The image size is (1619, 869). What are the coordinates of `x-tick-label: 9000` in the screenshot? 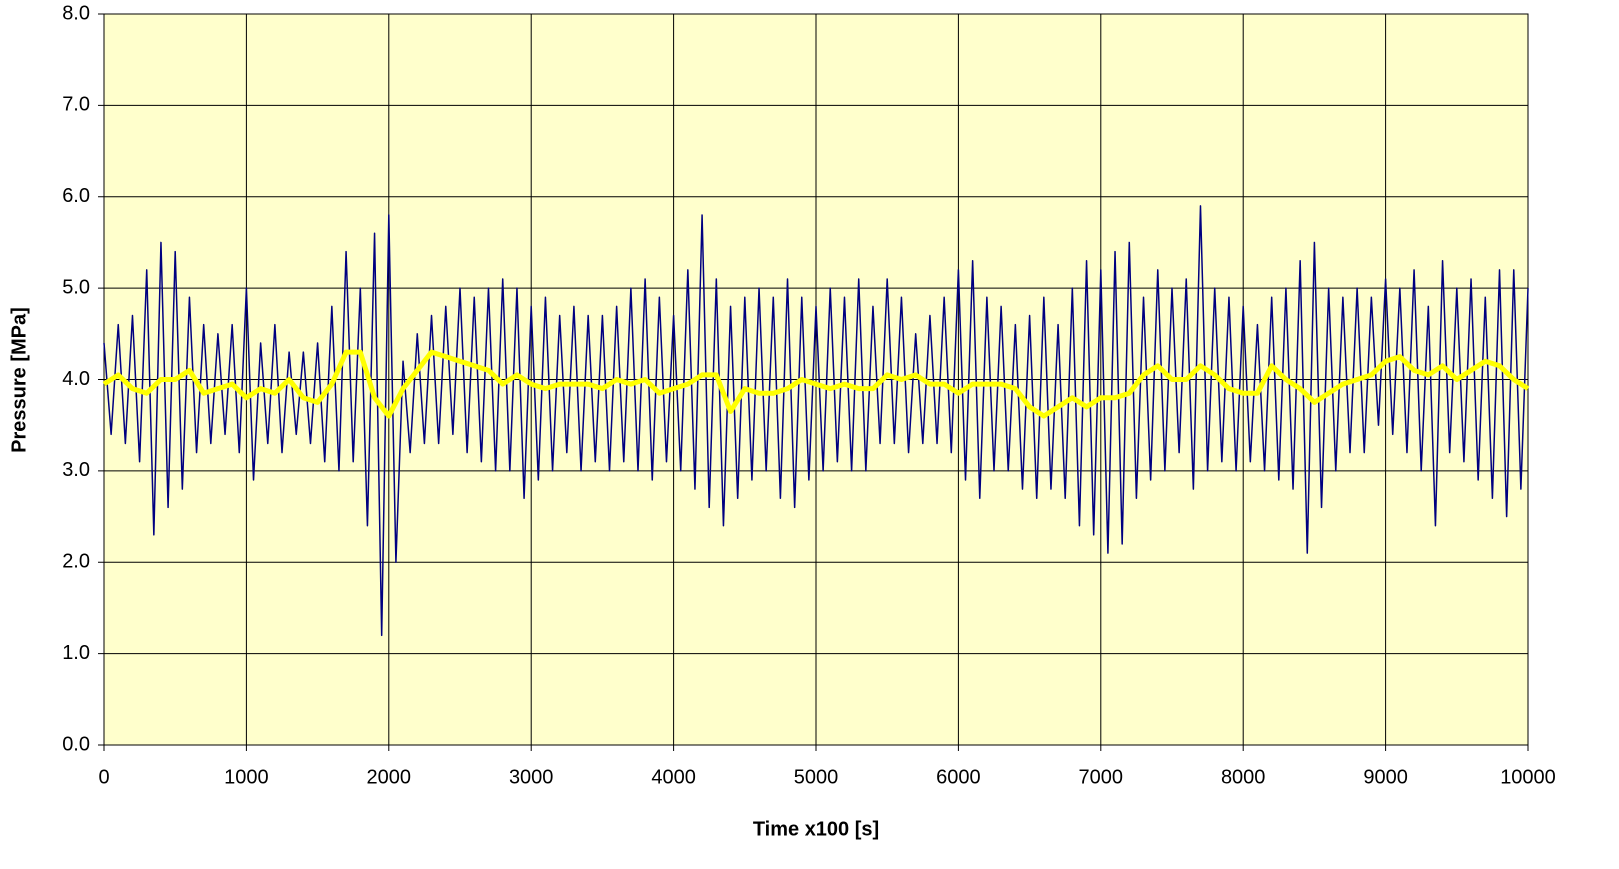 It's located at (1385, 777).